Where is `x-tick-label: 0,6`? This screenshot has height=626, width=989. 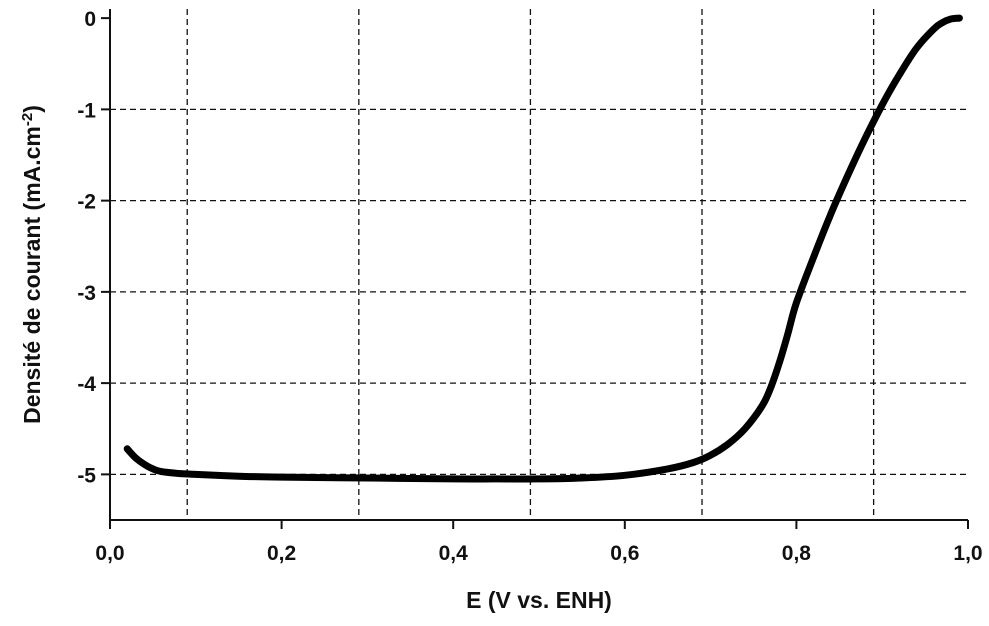 x-tick-label: 0,6 is located at coordinates (624, 553).